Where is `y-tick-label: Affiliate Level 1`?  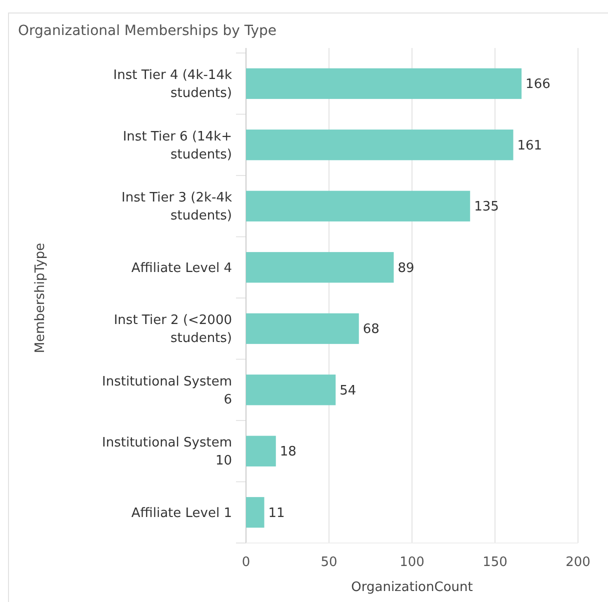 y-tick-label: Affiliate Level 1 is located at coordinates (181, 513).